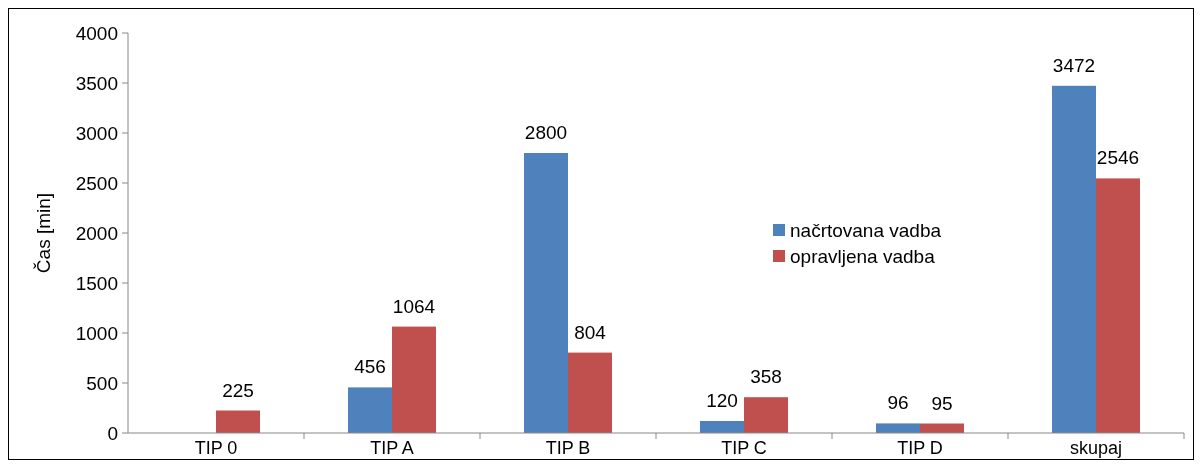 This screenshot has width=1202, height=468. What do you see at coordinates (866, 230) in the screenshot?
I see `legend-label: načrtovana vadba` at bounding box center [866, 230].